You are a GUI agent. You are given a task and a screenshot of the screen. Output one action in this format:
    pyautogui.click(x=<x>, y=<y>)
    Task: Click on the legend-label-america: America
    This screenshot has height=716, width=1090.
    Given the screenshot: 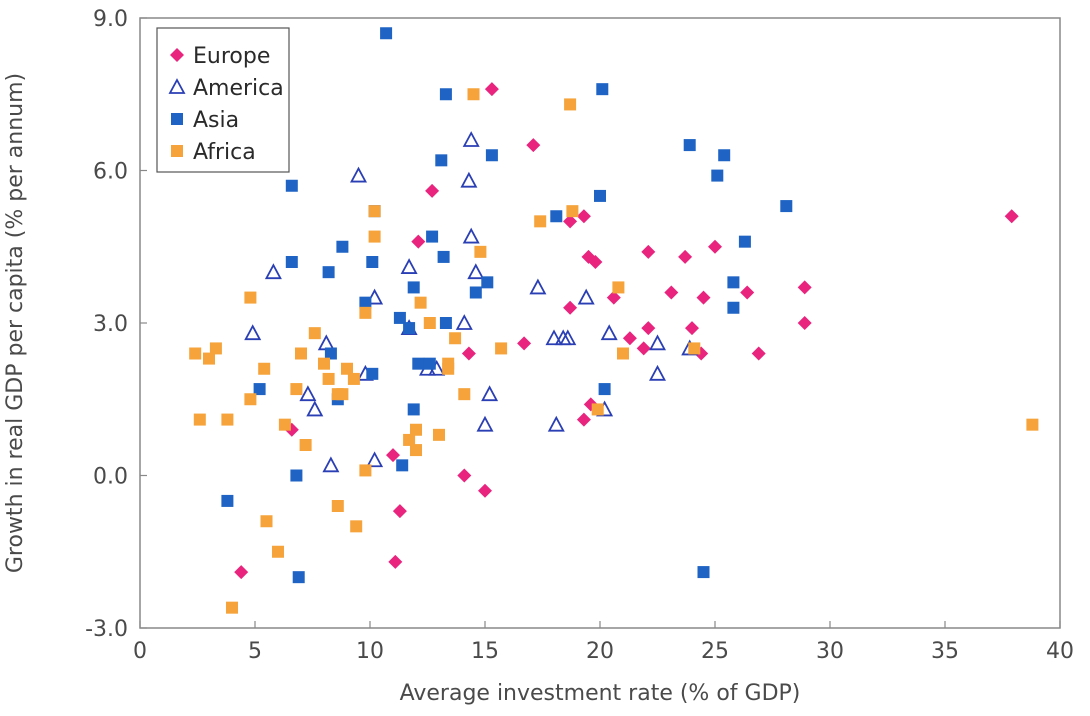 What is the action you would take?
    pyautogui.click(x=238, y=88)
    